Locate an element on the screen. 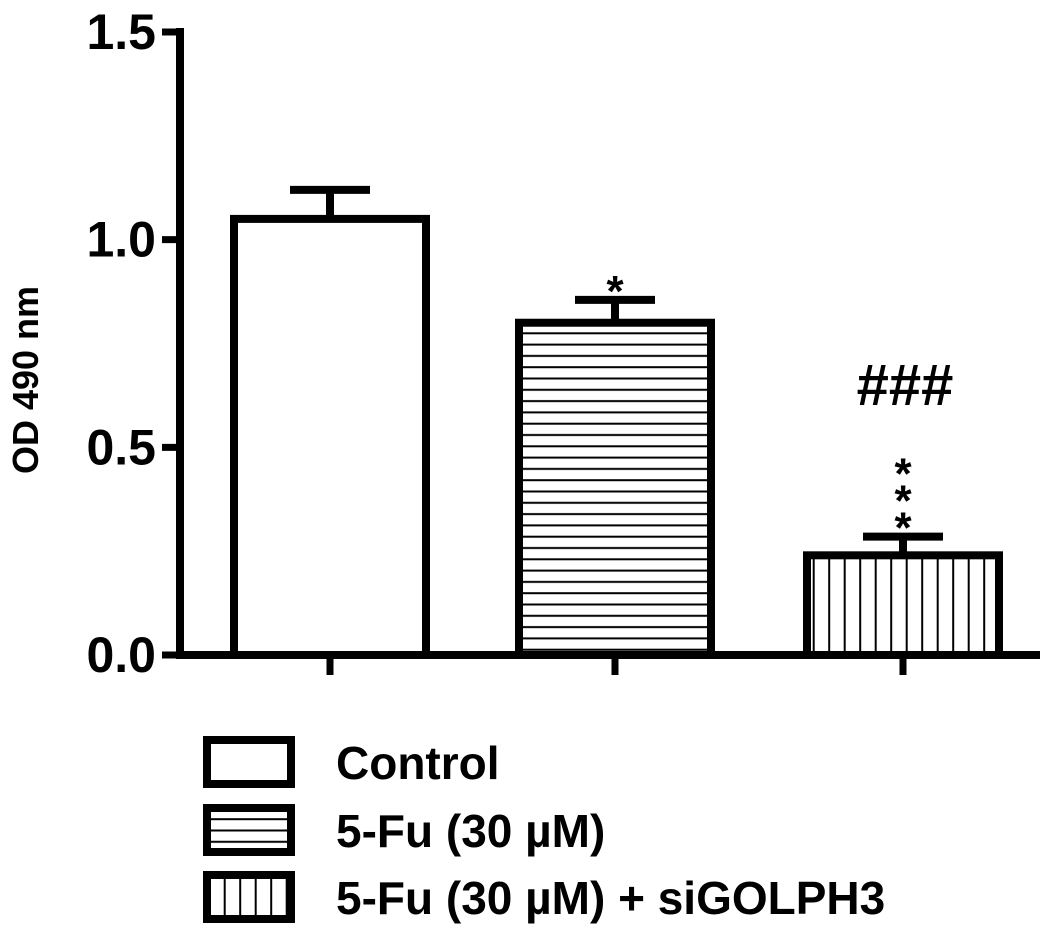  y-axis-label: OD 490 nm is located at coordinates (25, 380).